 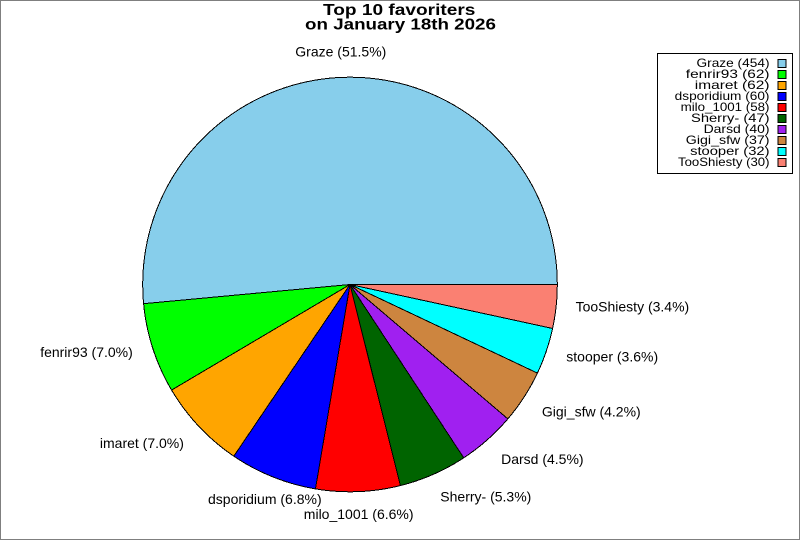 I want to click on svg-text: milo_1001 (6.6%), so click(x=359, y=514).